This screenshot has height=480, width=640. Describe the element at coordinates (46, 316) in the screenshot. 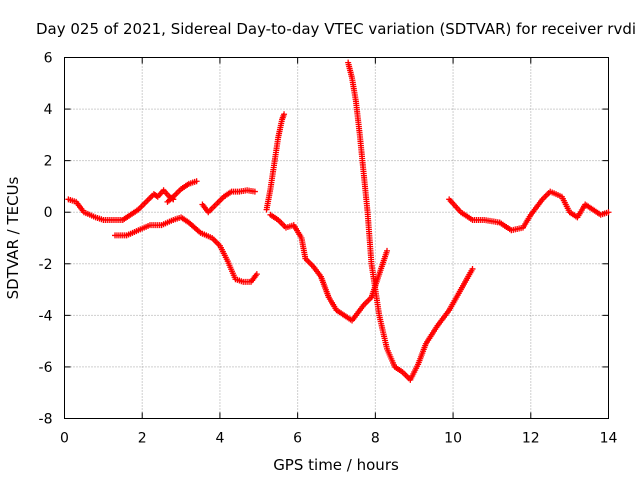

I see `y-tick-label: -4` at that location.